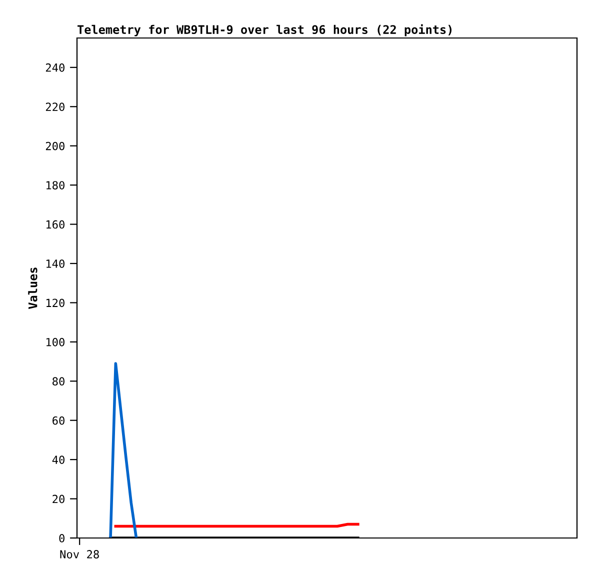 Image resolution: width=597 pixels, height=579 pixels. Describe the element at coordinates (61, 538) in the screenshot. I see `y-tick-label: 0` at that location.